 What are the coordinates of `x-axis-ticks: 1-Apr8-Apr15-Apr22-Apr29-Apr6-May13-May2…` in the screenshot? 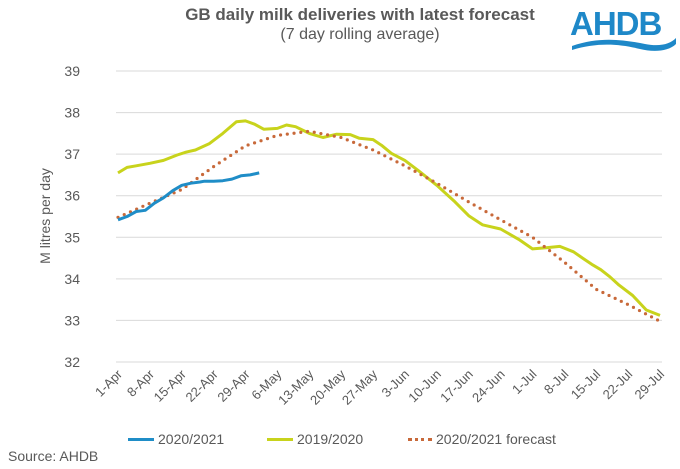 It's located at (379, 387).